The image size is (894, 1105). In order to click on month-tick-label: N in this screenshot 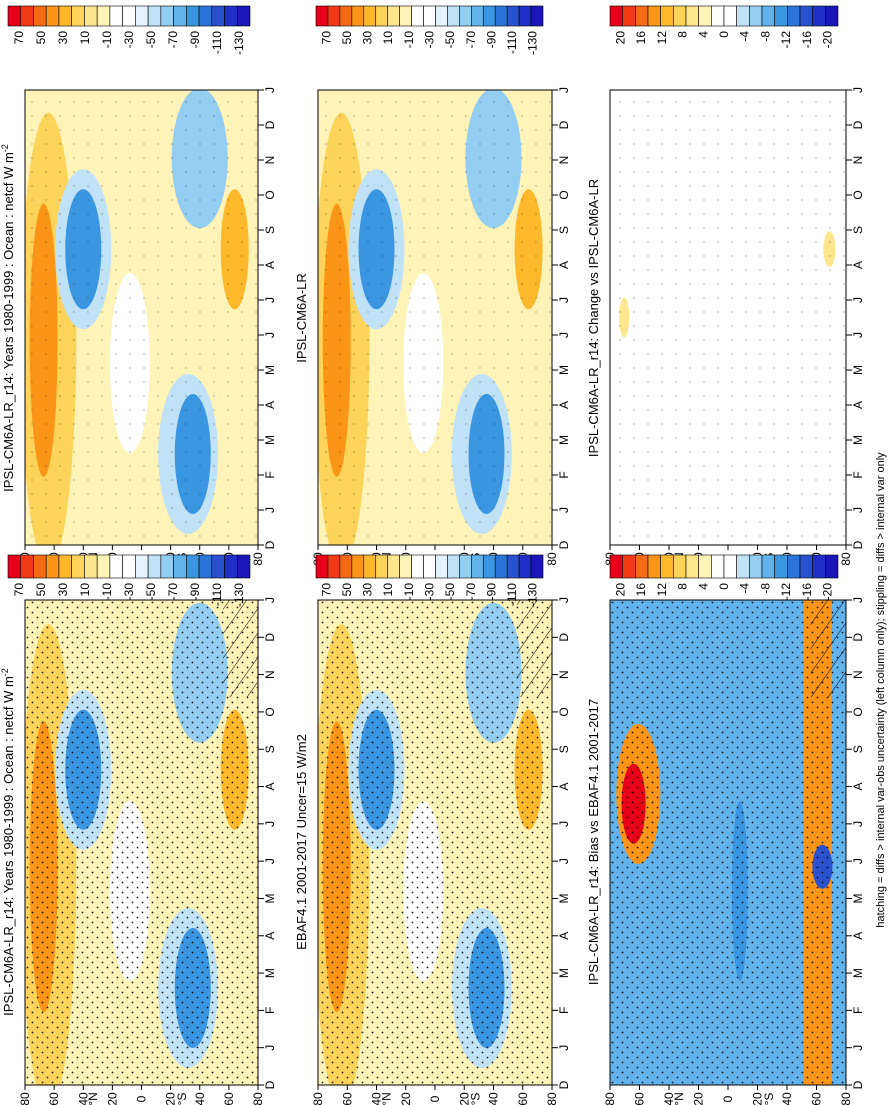, I will do `click(858, 674)`.